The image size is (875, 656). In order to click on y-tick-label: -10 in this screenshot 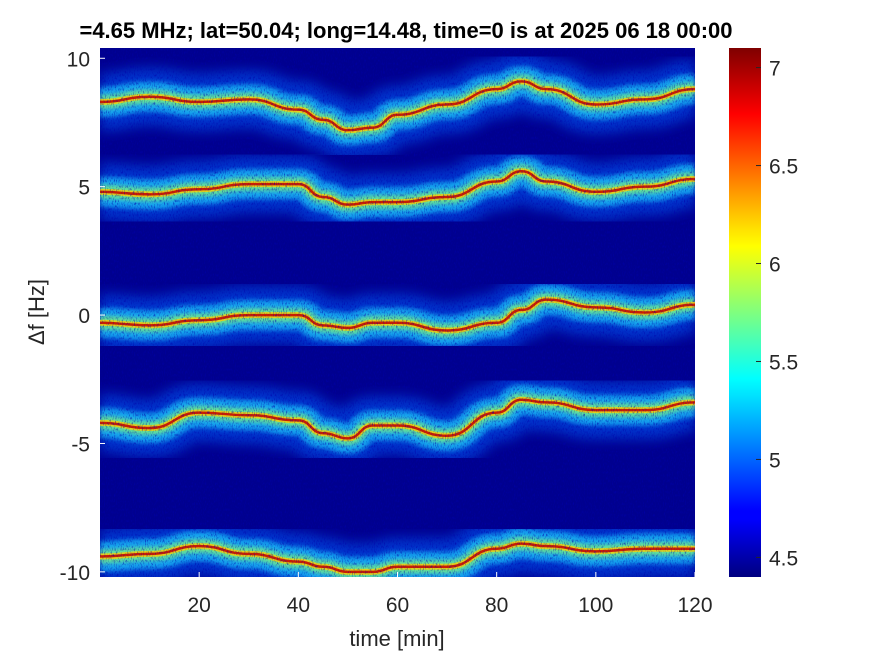, I will do `click(75, 573)`.